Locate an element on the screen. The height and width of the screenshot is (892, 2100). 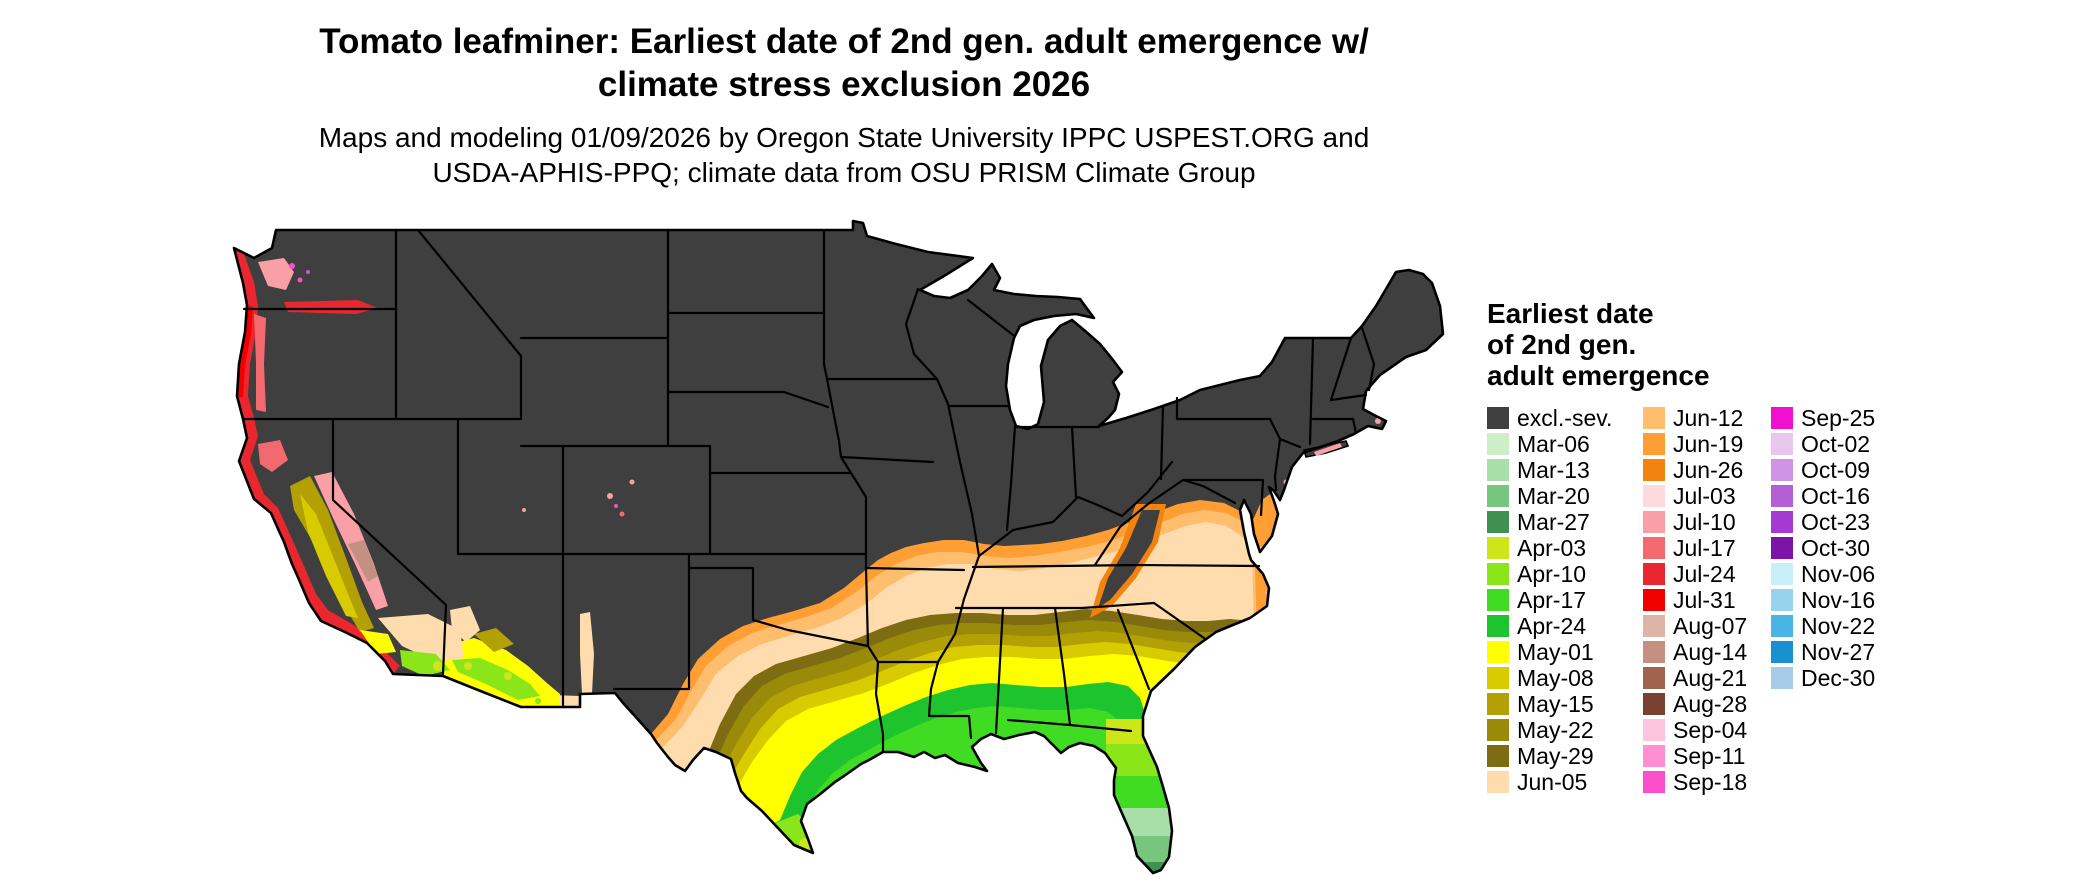
map-title-line2: climate stress exclusion 2026 is located at coordinates (844, 84).